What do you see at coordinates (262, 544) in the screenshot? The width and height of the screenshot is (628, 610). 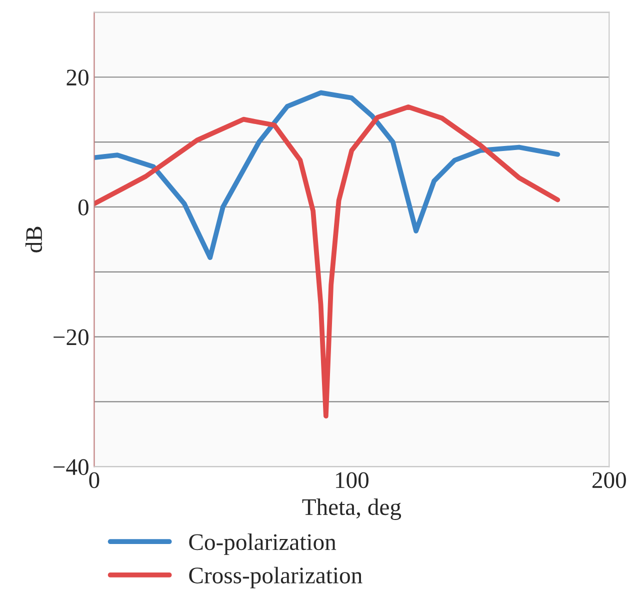 I see `legend-label: Co-polarization` at bounding box center [262, 544].